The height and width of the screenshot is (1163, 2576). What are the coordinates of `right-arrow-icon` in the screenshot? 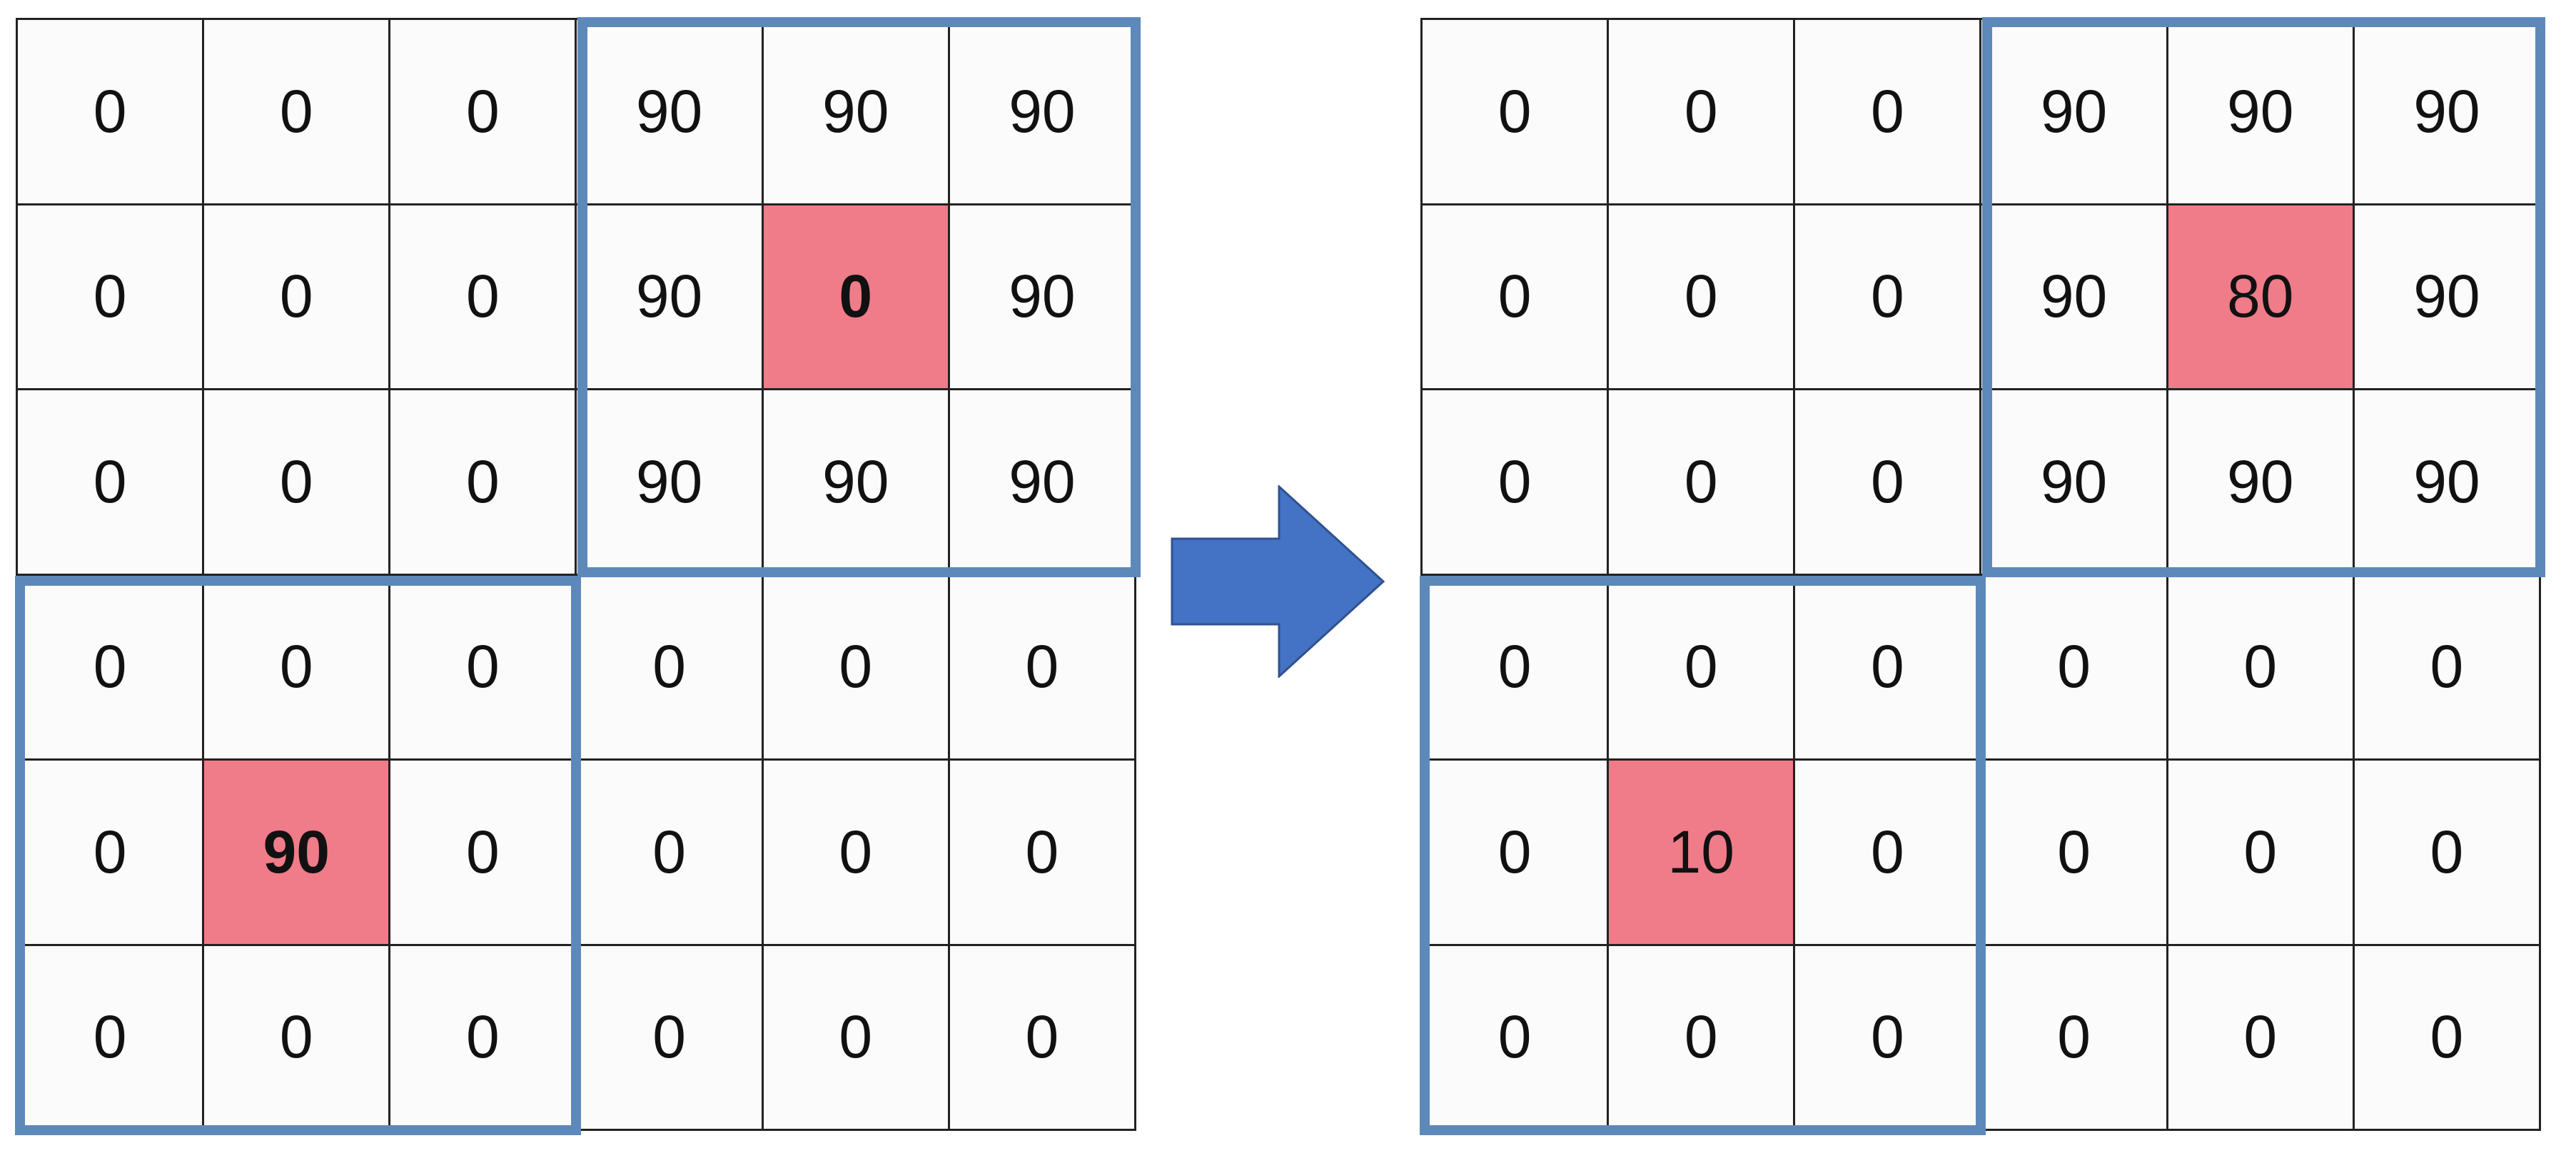 It's located at (1278, 581).